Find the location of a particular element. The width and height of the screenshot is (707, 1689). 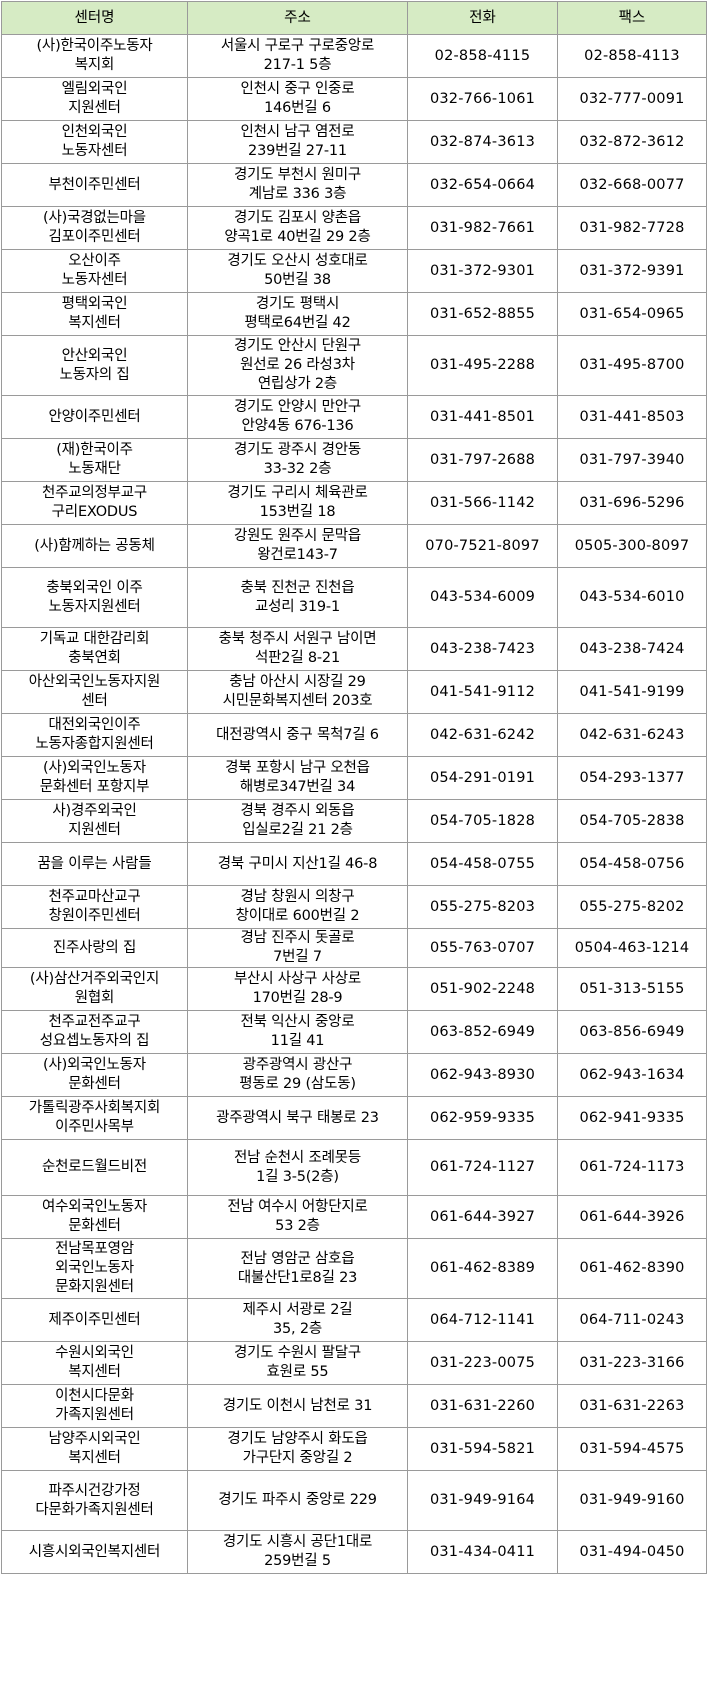

cell-center-name: (사)삼산거주외국인지 원협회 is located at coordinates (94, 989).